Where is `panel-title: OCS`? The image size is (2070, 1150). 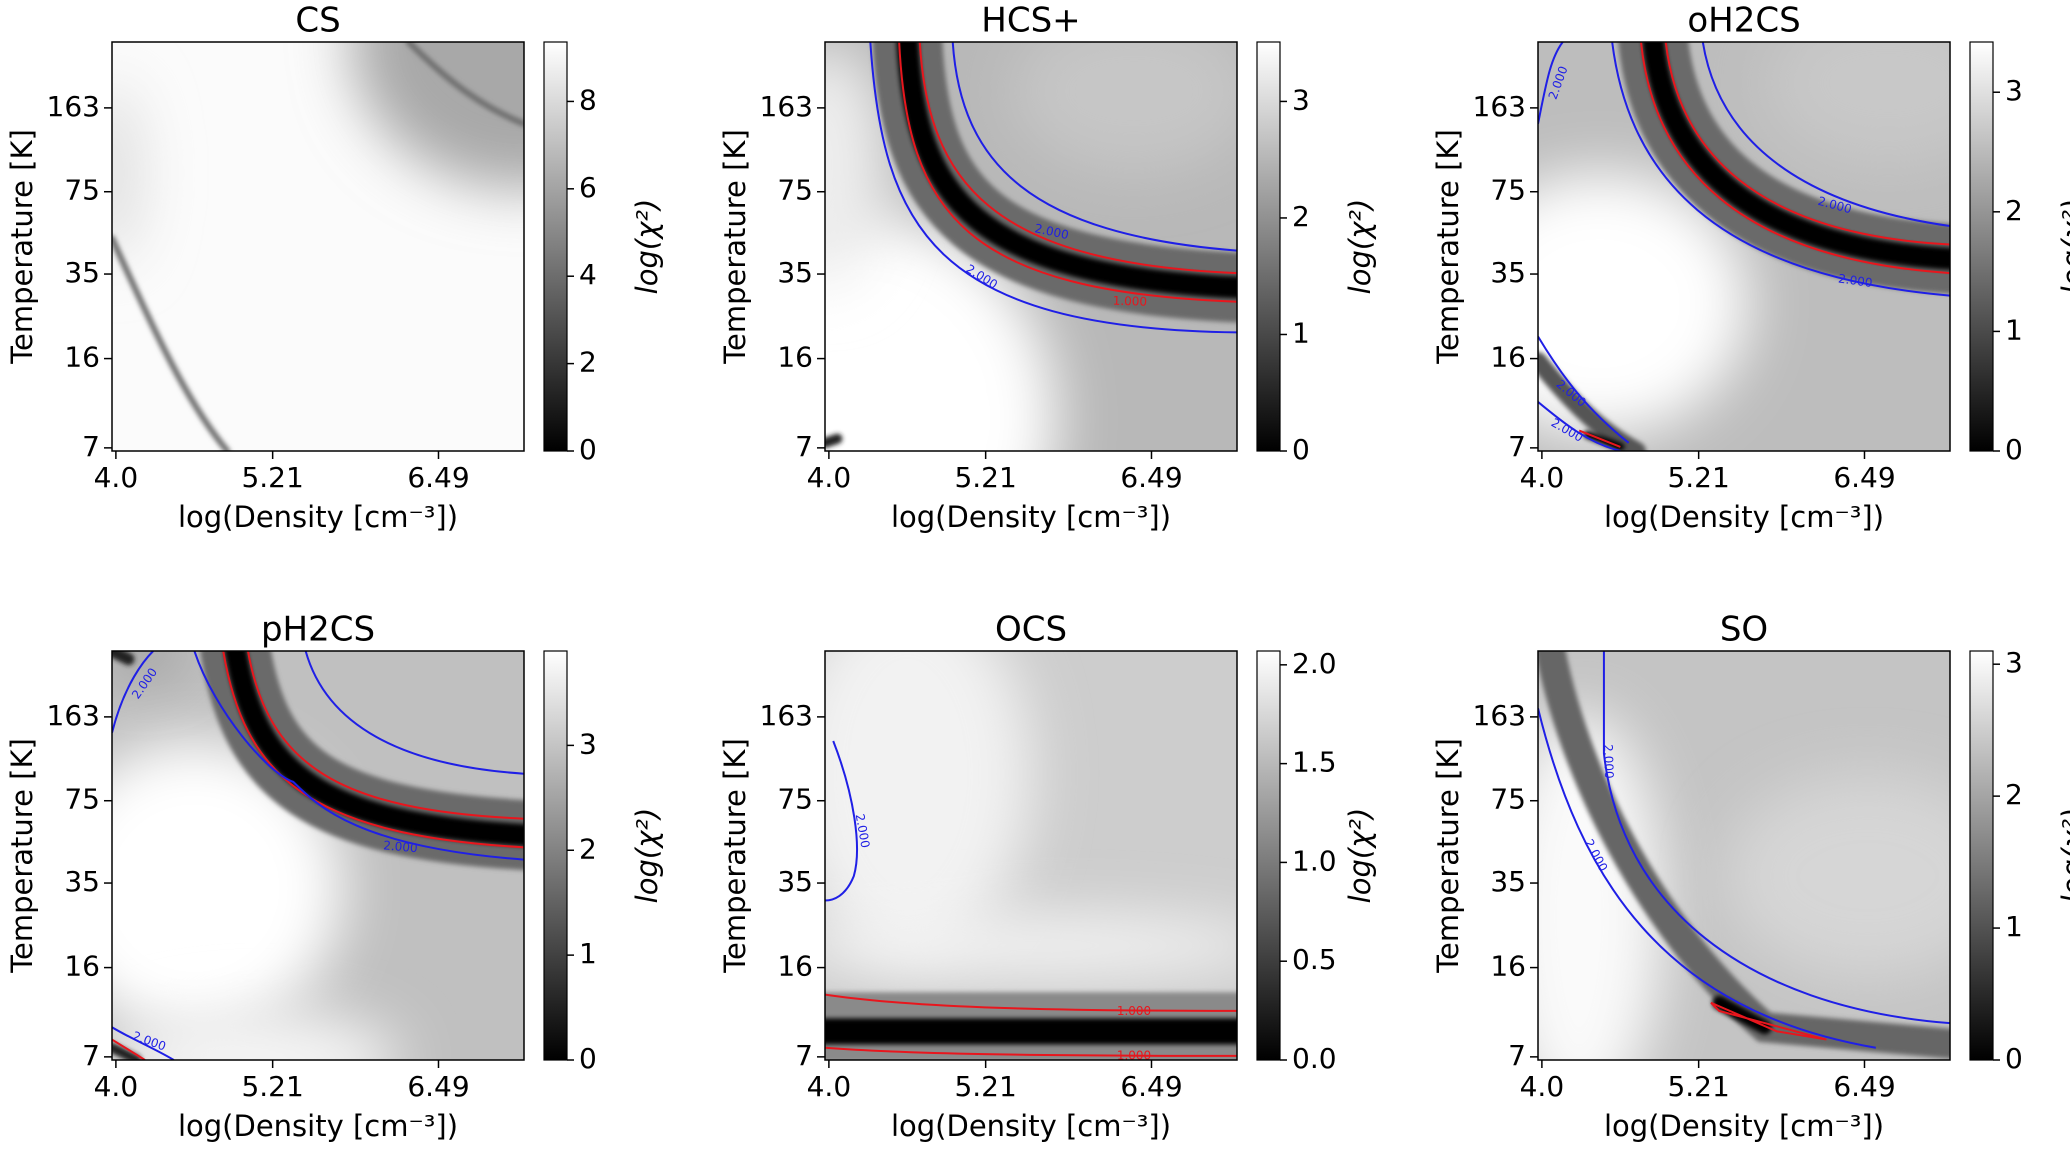 panel-title: OCS is located at coordinates (1031, 630).